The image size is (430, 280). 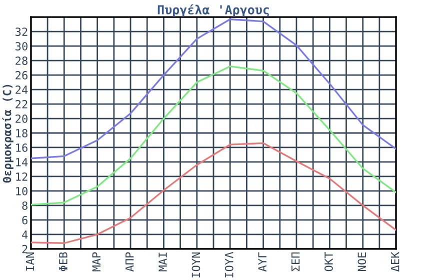 What do you see at coordinates (22, 104) in the screenshot?
I see `y-tick-label: 22` at bounding box center [22, 104].